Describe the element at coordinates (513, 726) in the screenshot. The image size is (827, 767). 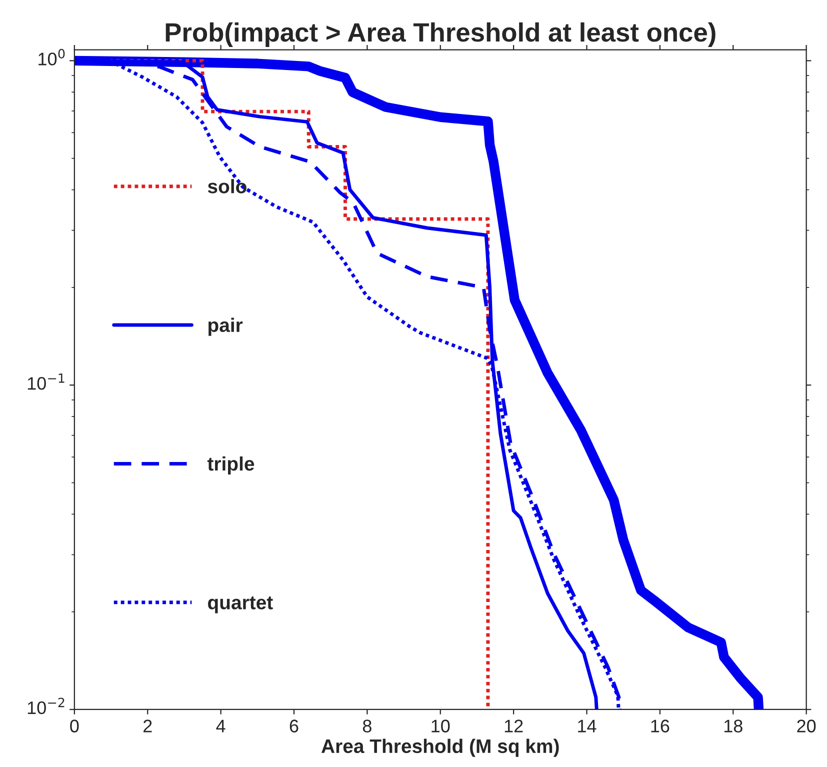
I see `x-tick-label: 12` at that location.